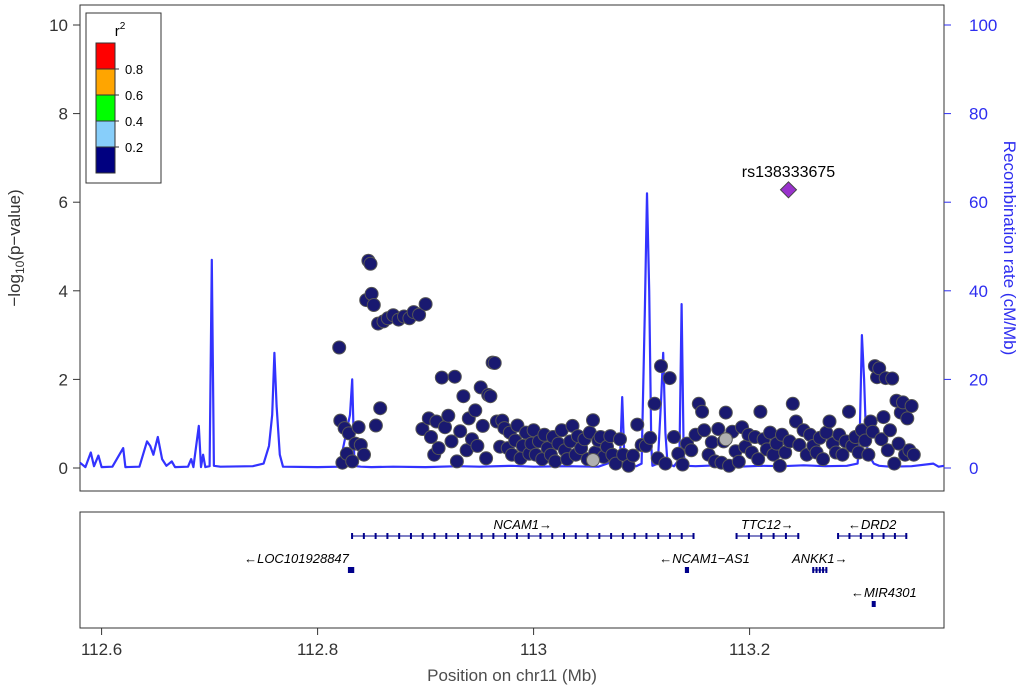 The image size is (1020, 693). I want to click on lead-snp-label: rs138333675, so click(789, 172).